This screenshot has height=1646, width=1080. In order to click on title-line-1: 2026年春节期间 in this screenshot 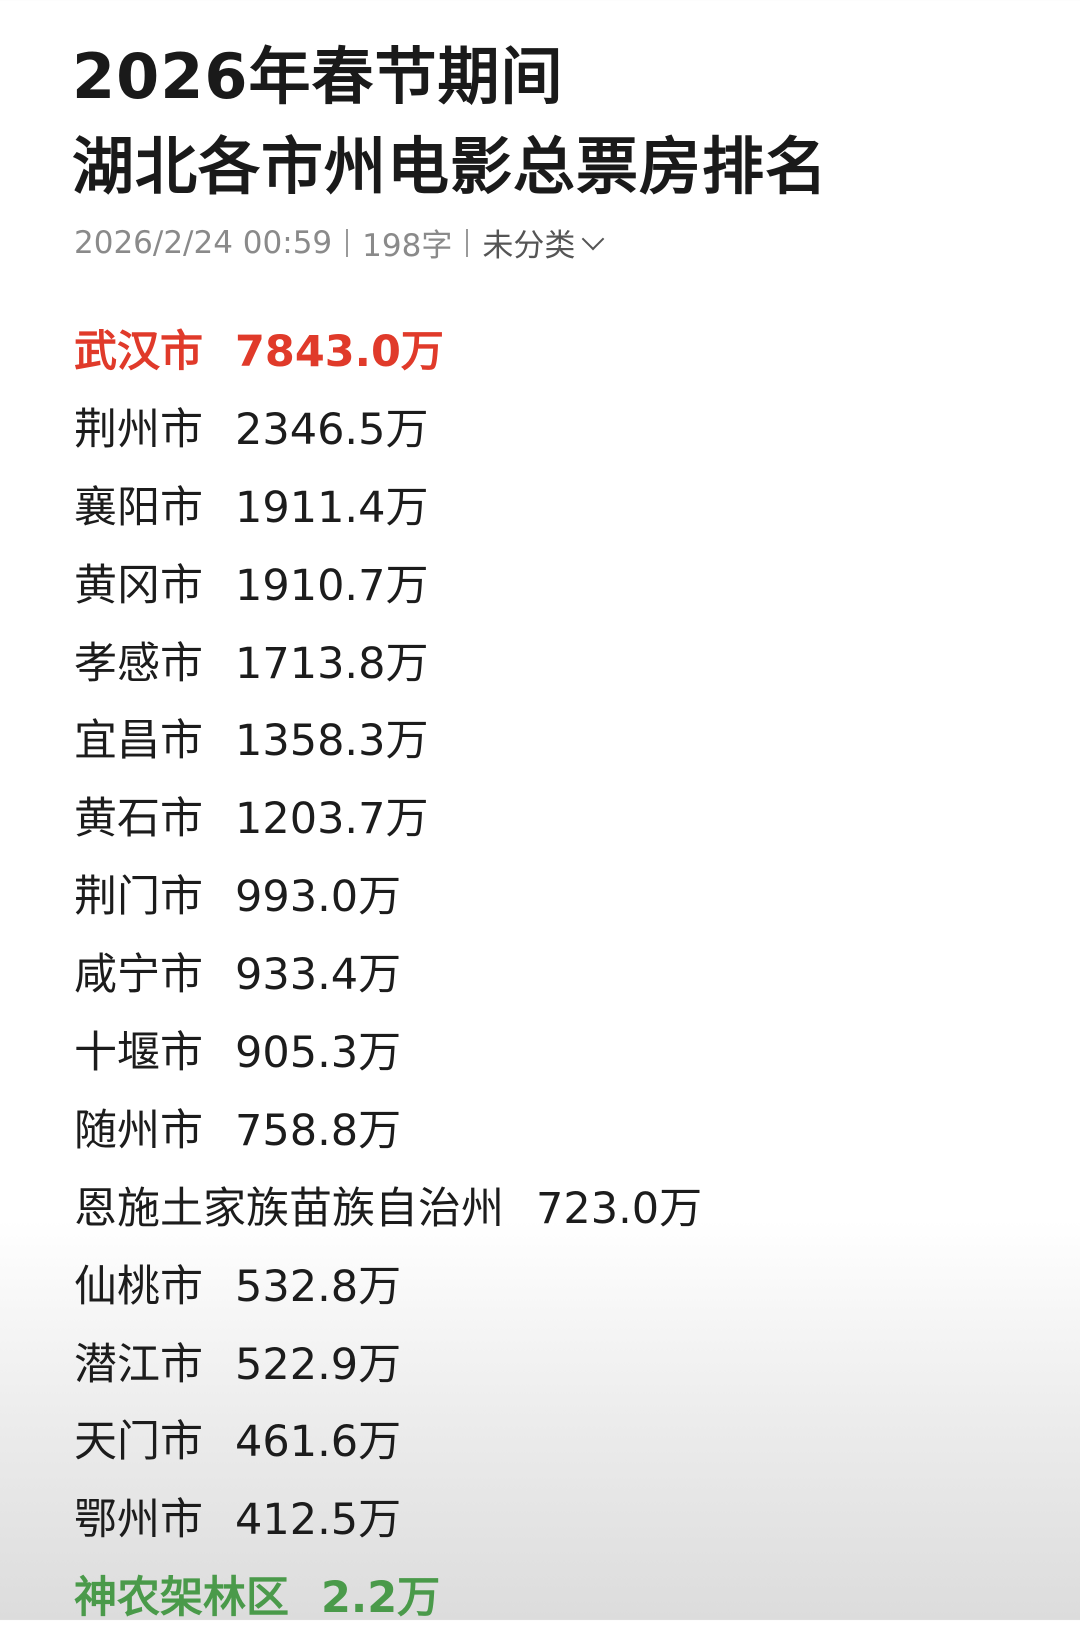, I will do `click(318, 76)`.